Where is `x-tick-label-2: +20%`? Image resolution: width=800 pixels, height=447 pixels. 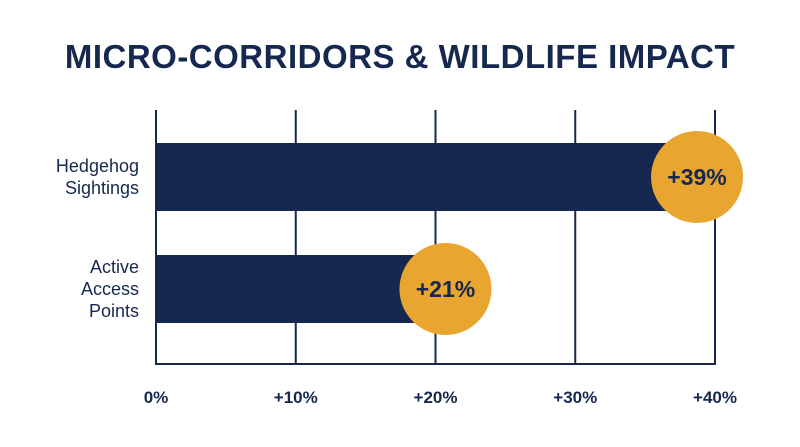
x-tick-label-2: +20% is located at coordinates (436, 397).